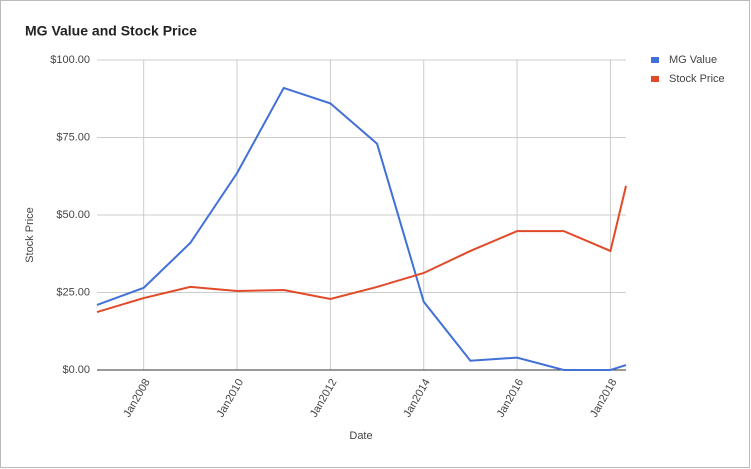 This screenshot has height=469, width=751. Describe the element at coordinates (111, 31) in the screenshot. I see `chart-title: MG Value and Stock Price` at that location.